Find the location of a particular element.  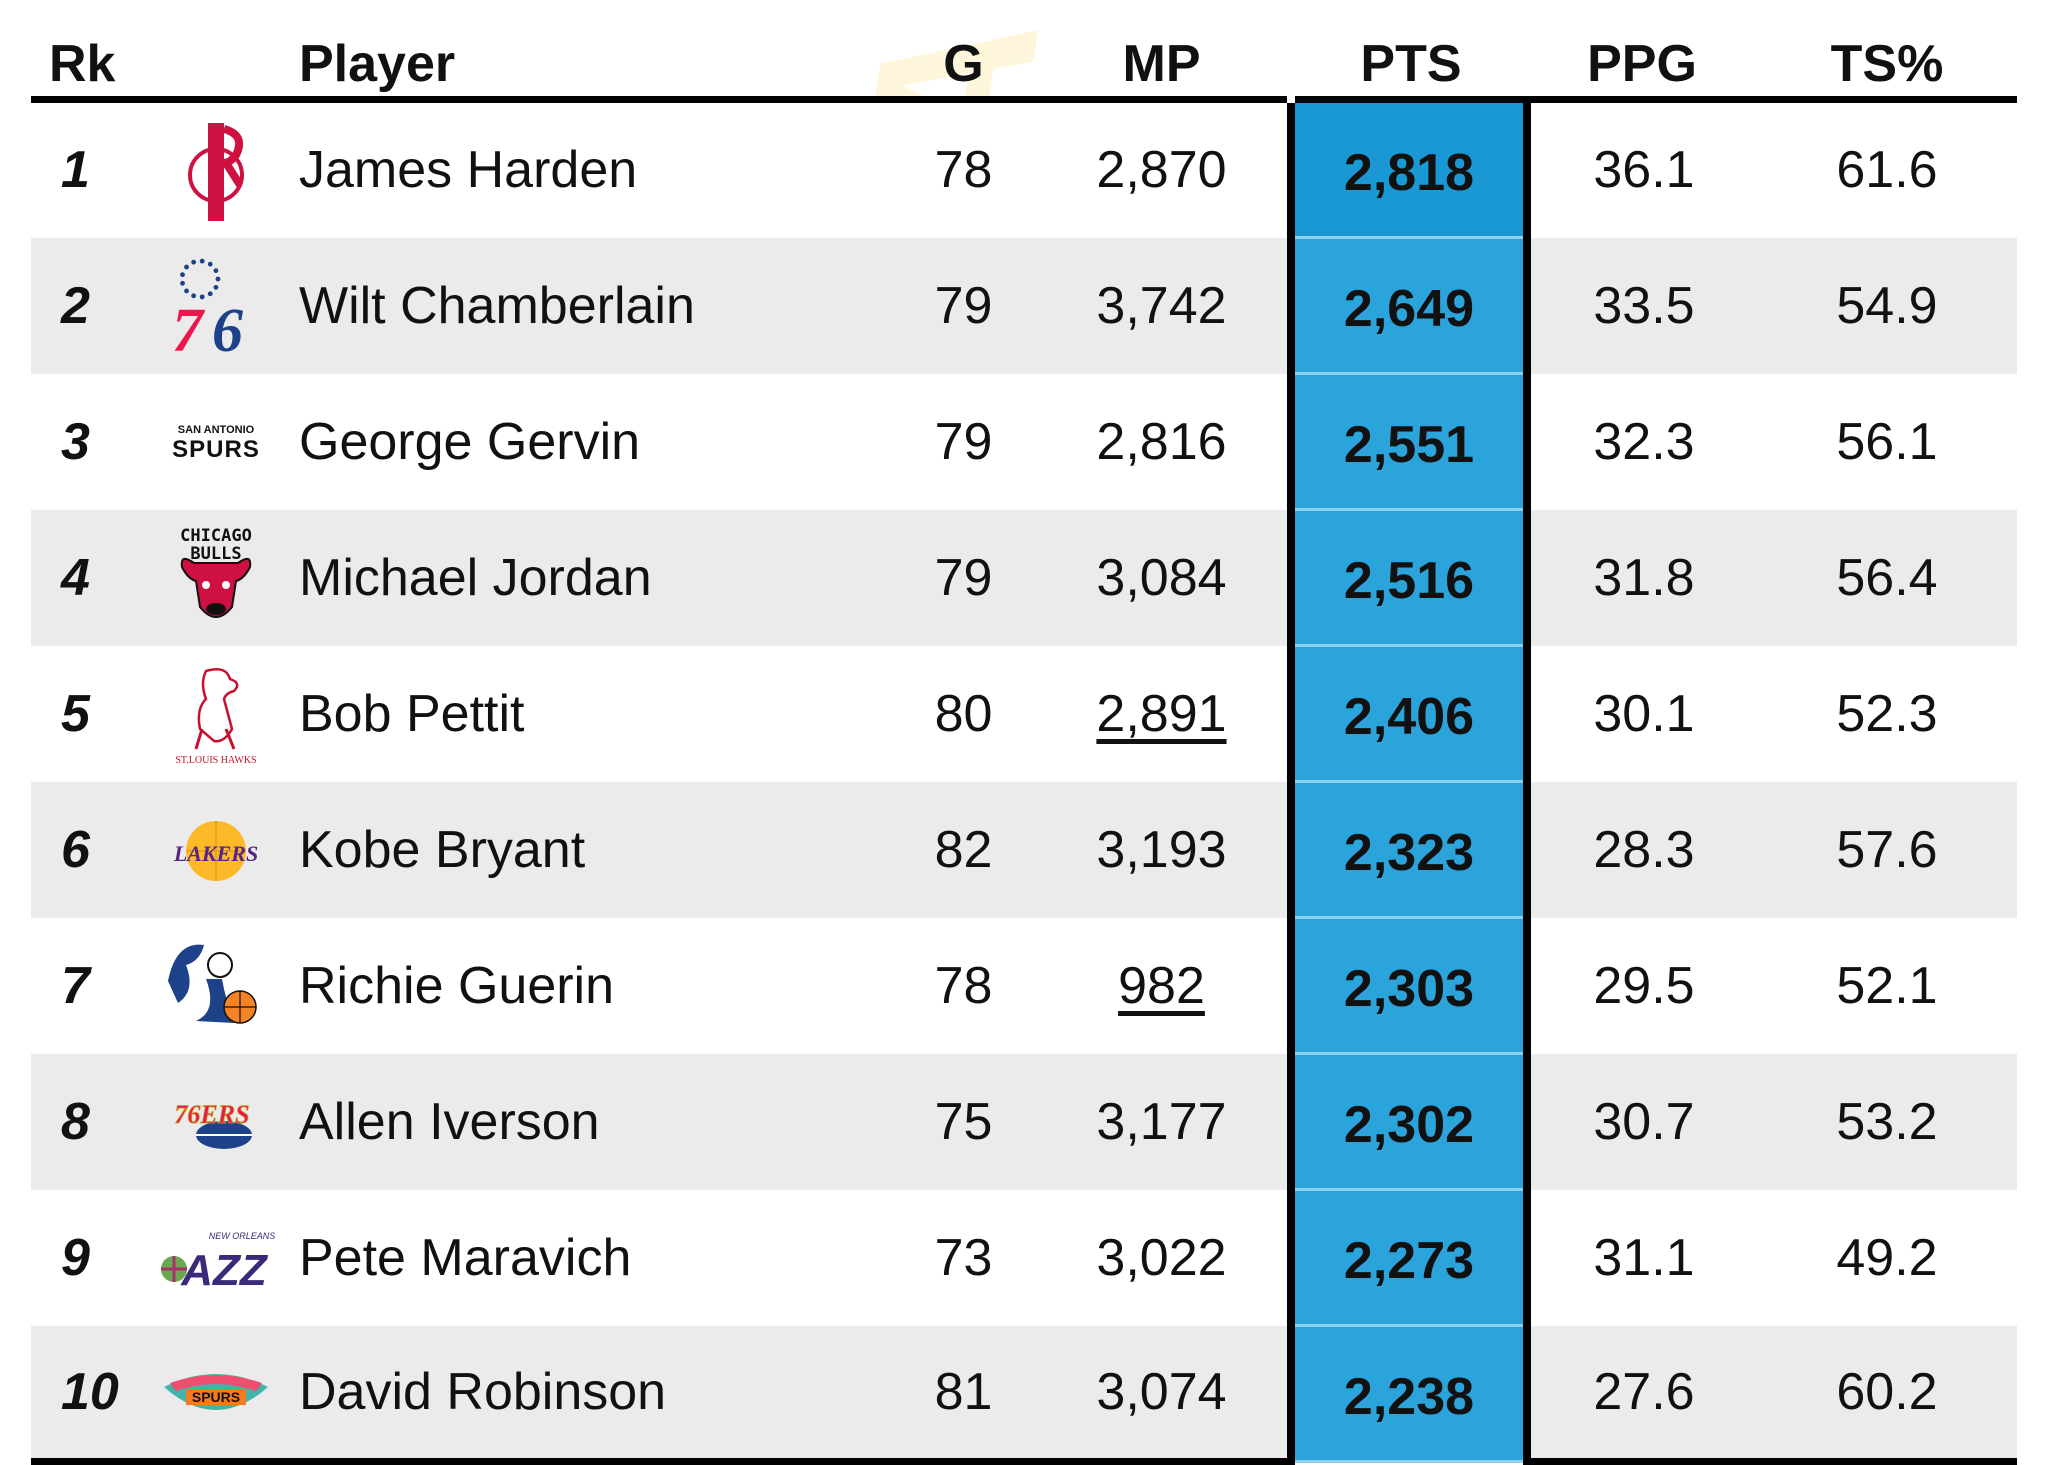

new-orleans-jazz-logo: AZZ NEW ORLEANS is located at coordinates (218, 1263).